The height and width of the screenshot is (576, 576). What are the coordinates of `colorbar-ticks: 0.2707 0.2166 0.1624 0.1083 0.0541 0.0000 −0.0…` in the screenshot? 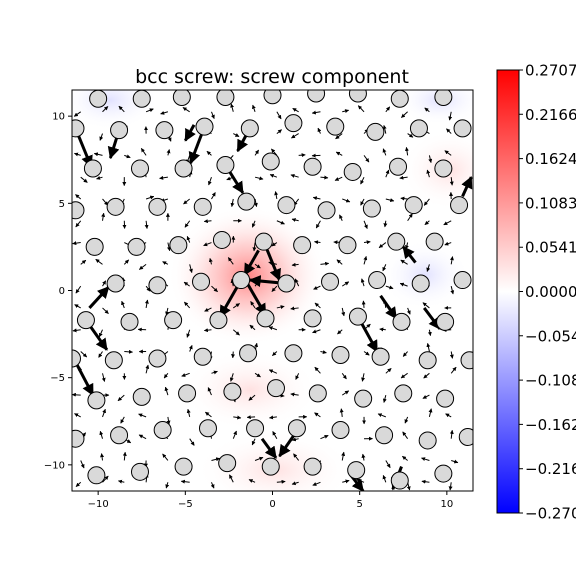 It's located at (547, 292).